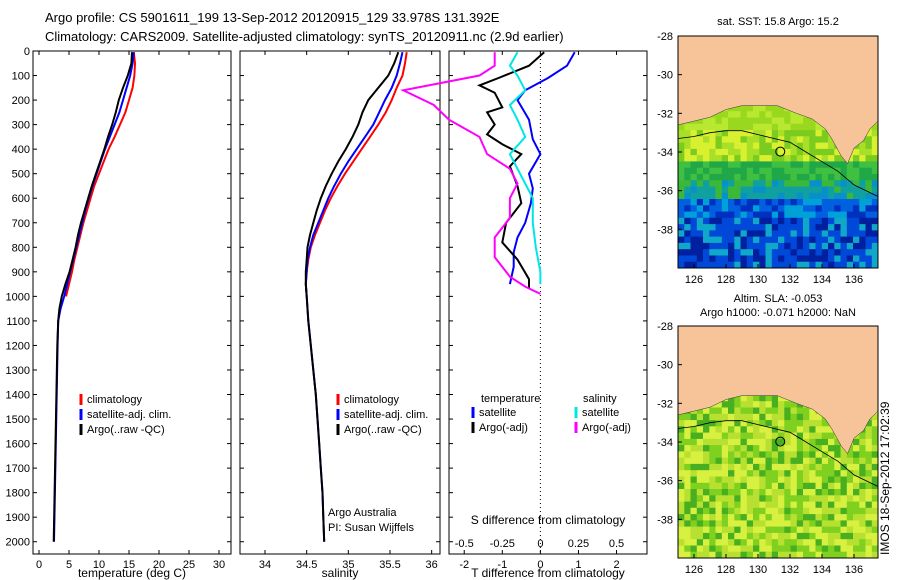 Image resolution: width=900 pixels, height=580 pixels. Describe the element at coordinates (548, 573) in the screenshot. I see `t-diff-axis-label: T difference from climatology` at that location.